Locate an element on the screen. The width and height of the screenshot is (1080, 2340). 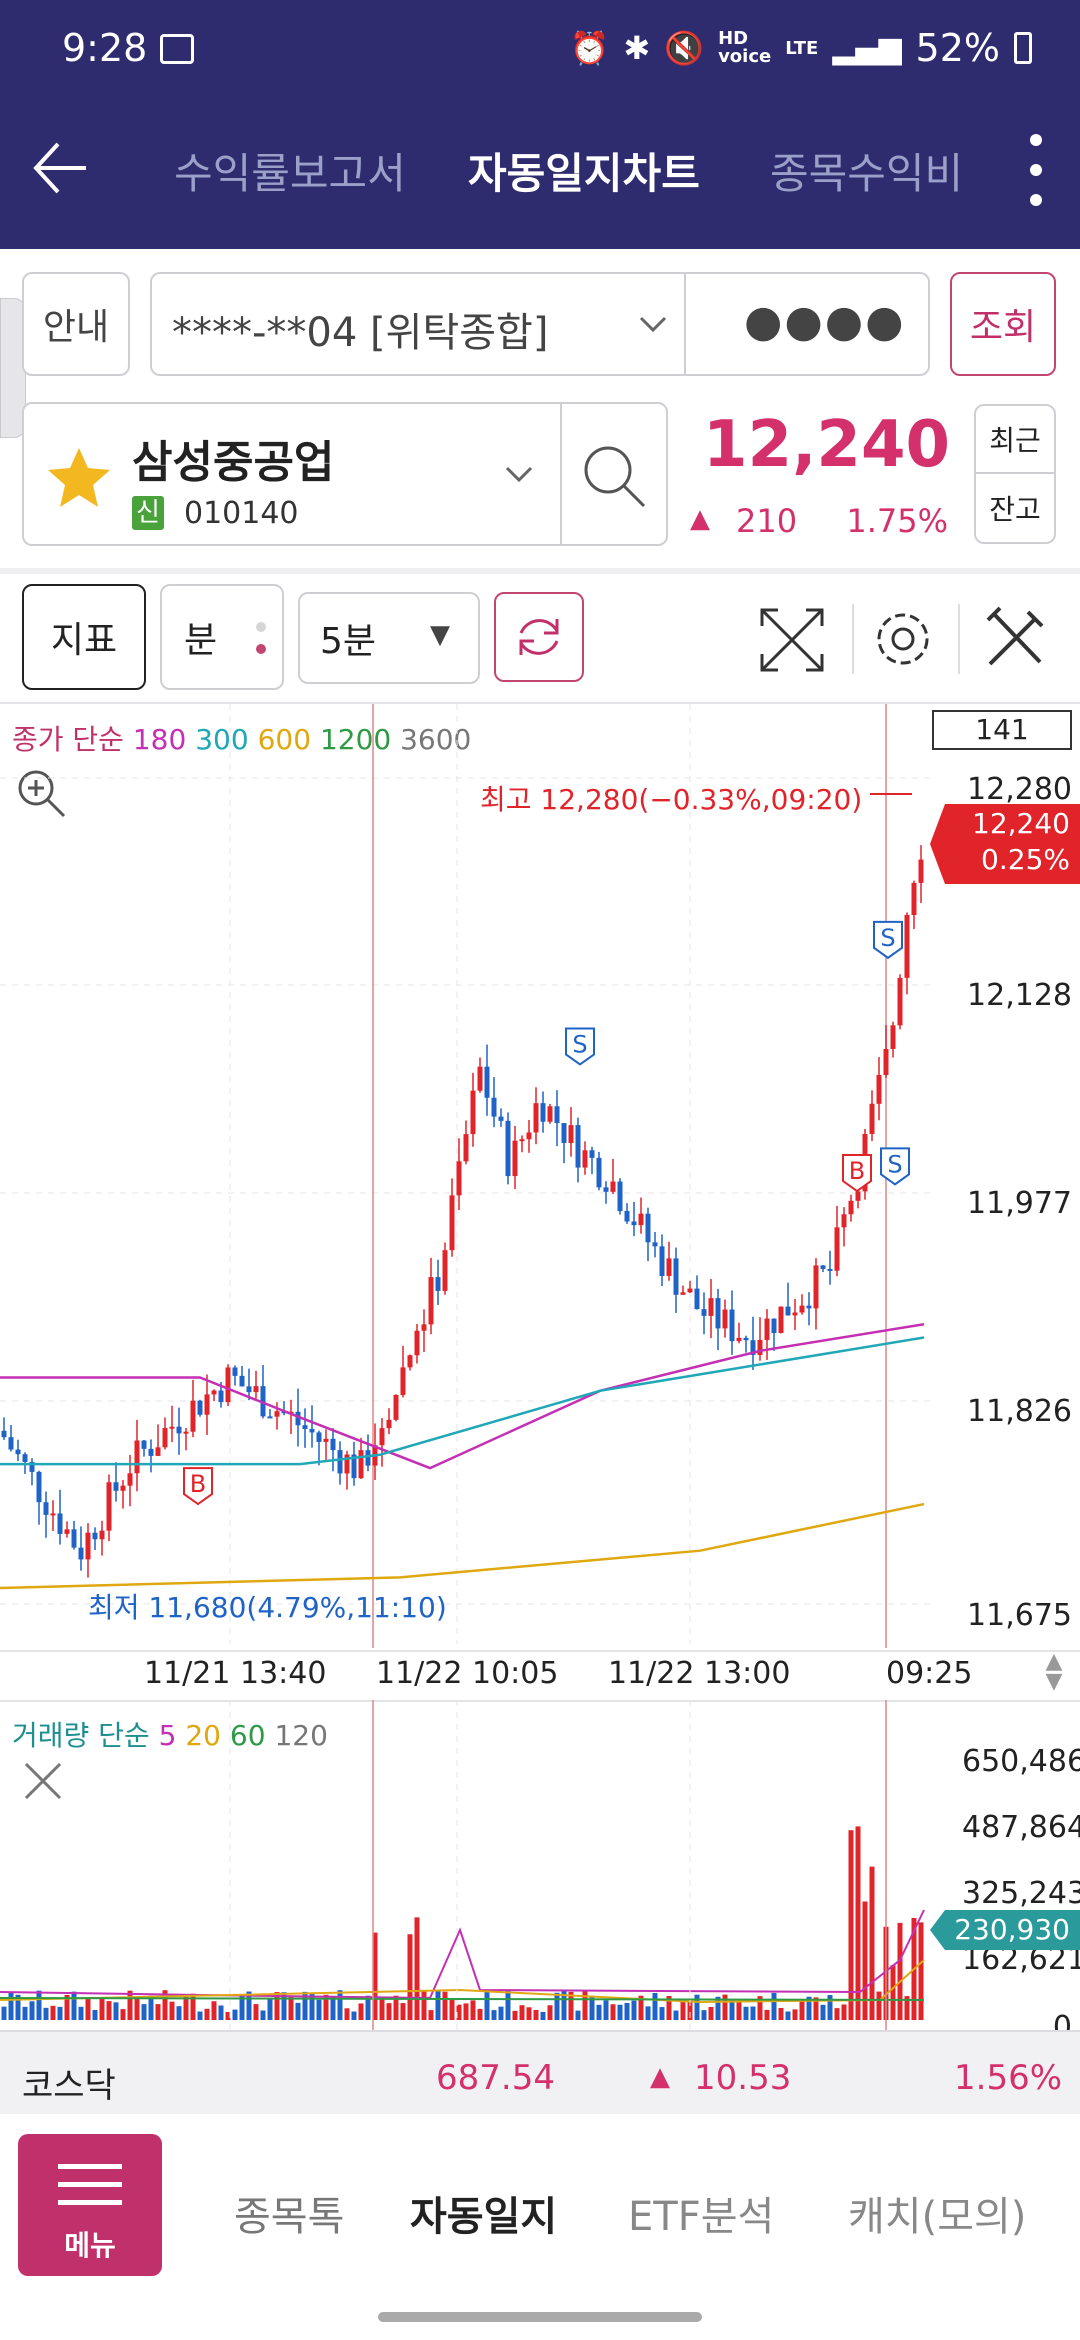
vol-ma-20-line is located at coordinates (462, 1981).